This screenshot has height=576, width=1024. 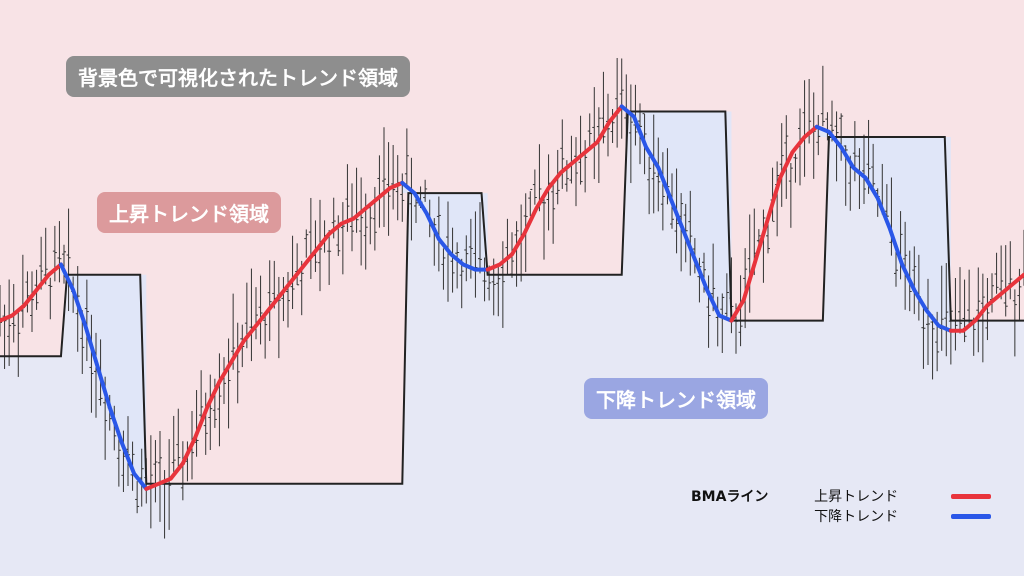 I want to click on downtrend-region-label: 下降トレンド領域, so click(x=676, y=398).